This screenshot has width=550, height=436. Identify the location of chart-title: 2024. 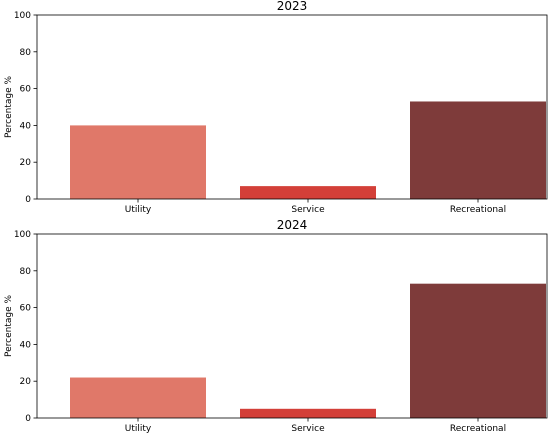
(292, 225).